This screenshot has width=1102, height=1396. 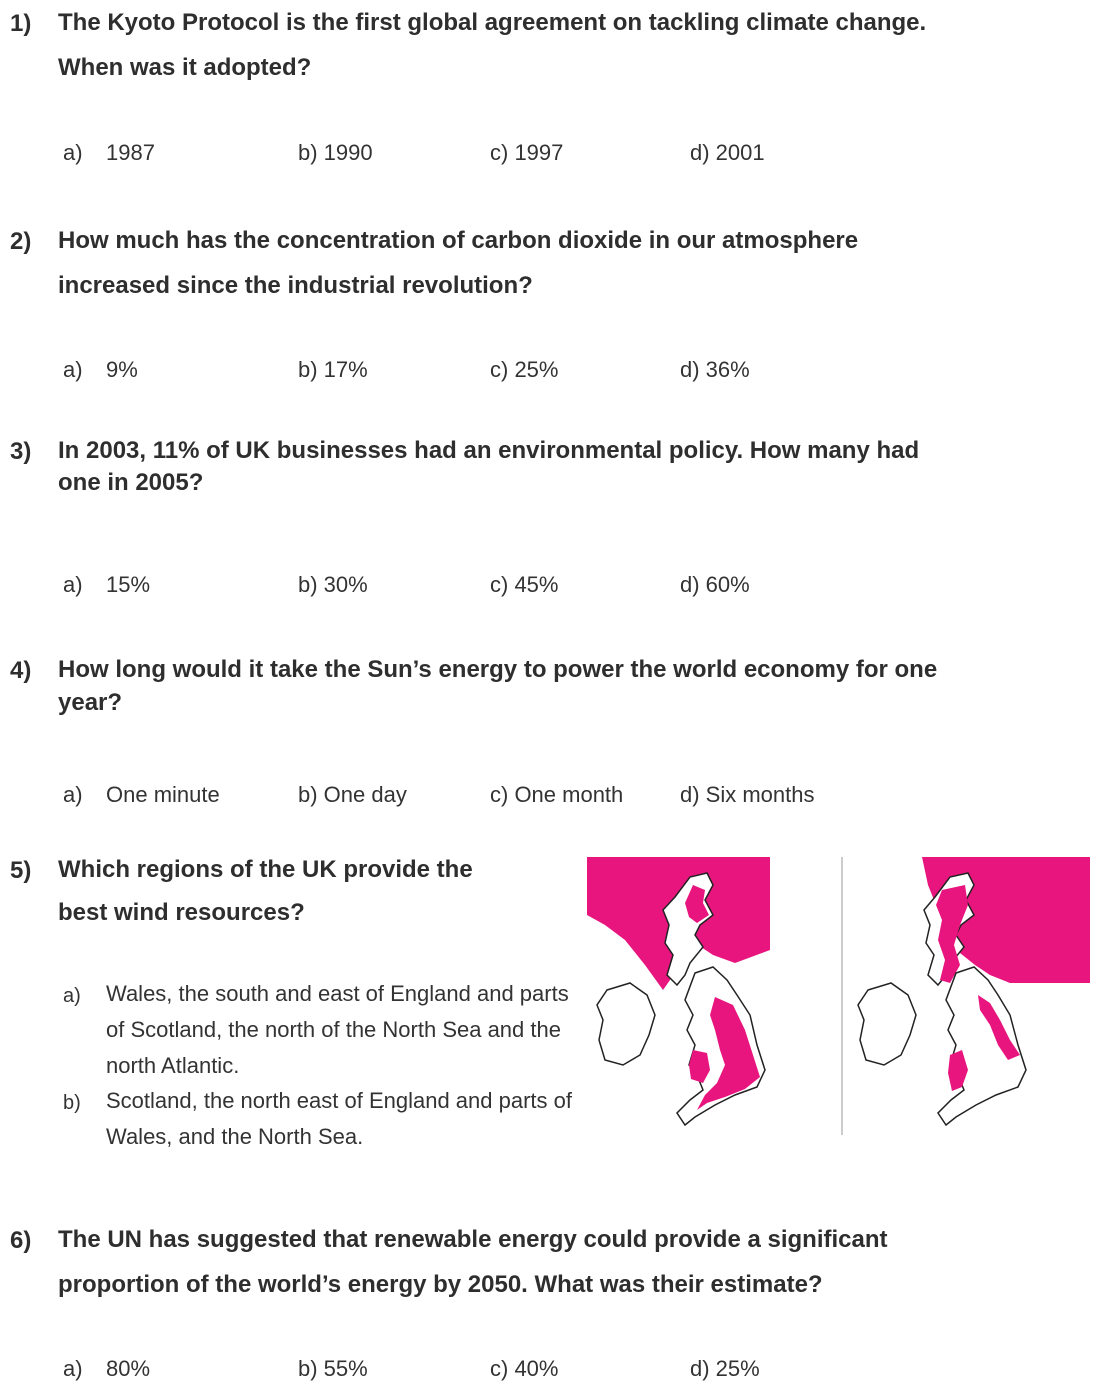 I want to click on option-c: c) 1997, so click(x=527, y=152).